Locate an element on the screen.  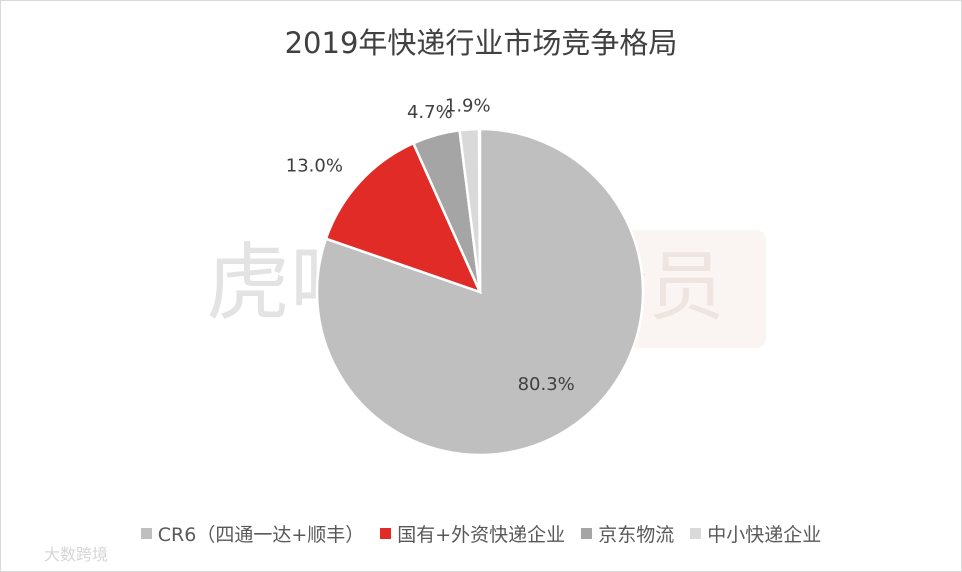
legend: CR6（四通一达+顺丰） 国有+外资快递企业 京东物流 中小快递企业 is located at coordinates (481, 533).